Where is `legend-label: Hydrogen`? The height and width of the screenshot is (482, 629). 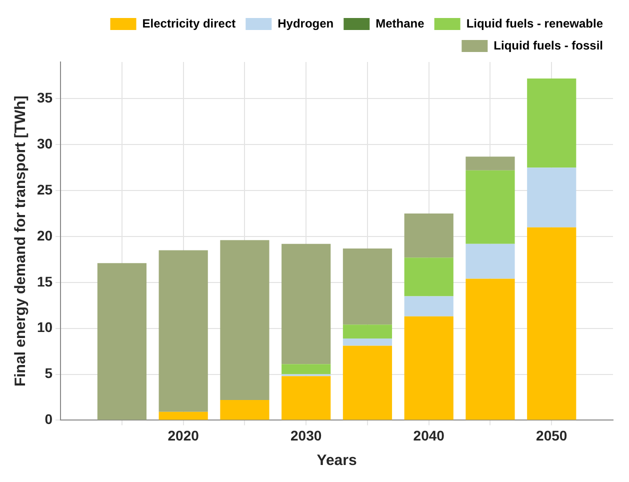 legend-label: Hydrogen is located at coordinates (306, 23).